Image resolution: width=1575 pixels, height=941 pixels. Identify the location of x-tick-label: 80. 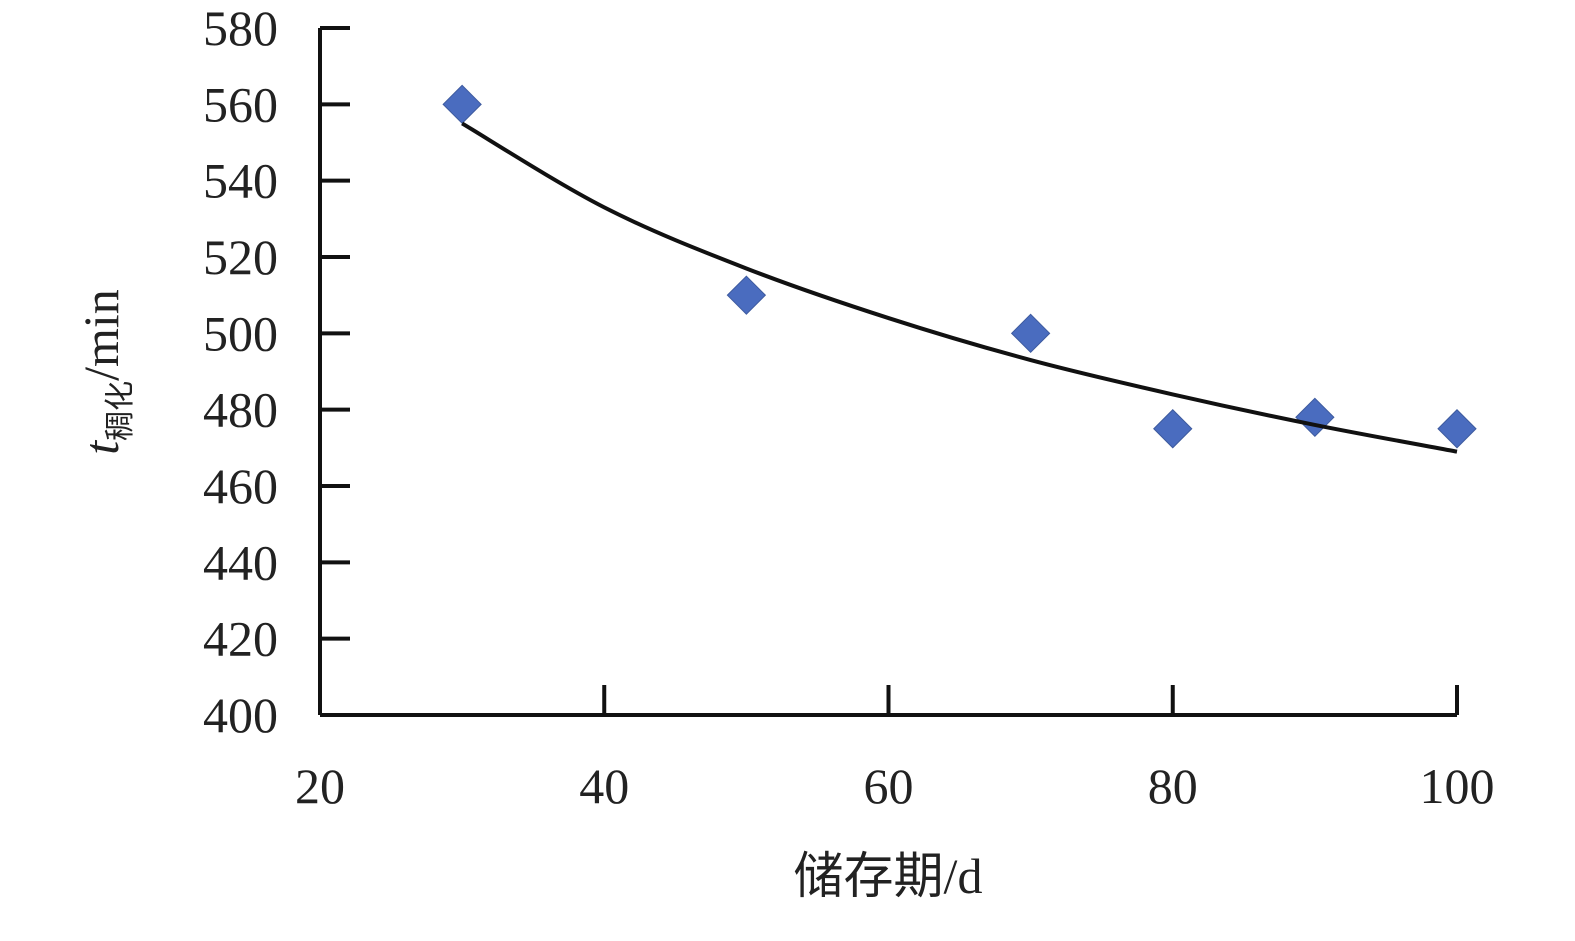
(1173, 786).